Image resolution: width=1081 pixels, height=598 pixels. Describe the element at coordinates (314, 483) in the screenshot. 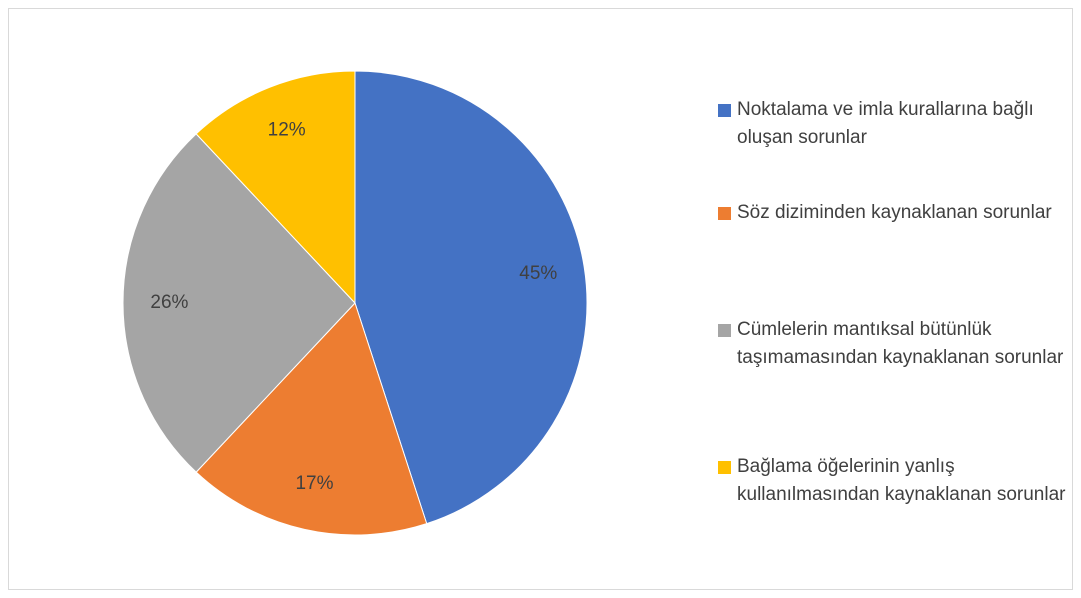

I see `data-label: 17%` at that location.